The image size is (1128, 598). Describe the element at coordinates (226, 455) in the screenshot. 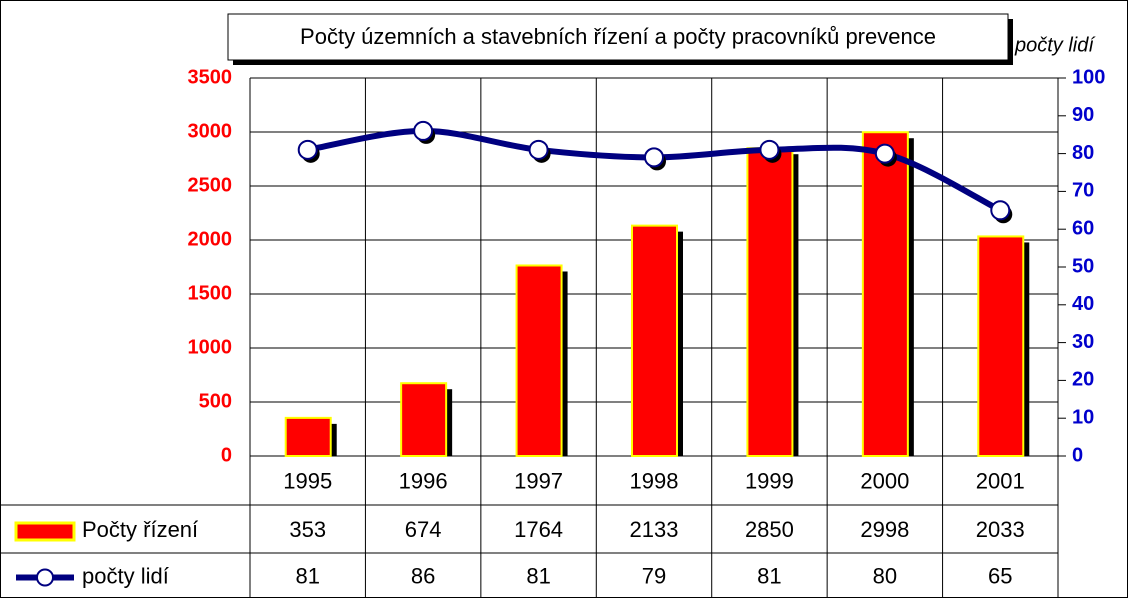

I see `y-tick-label: 0` at that location.